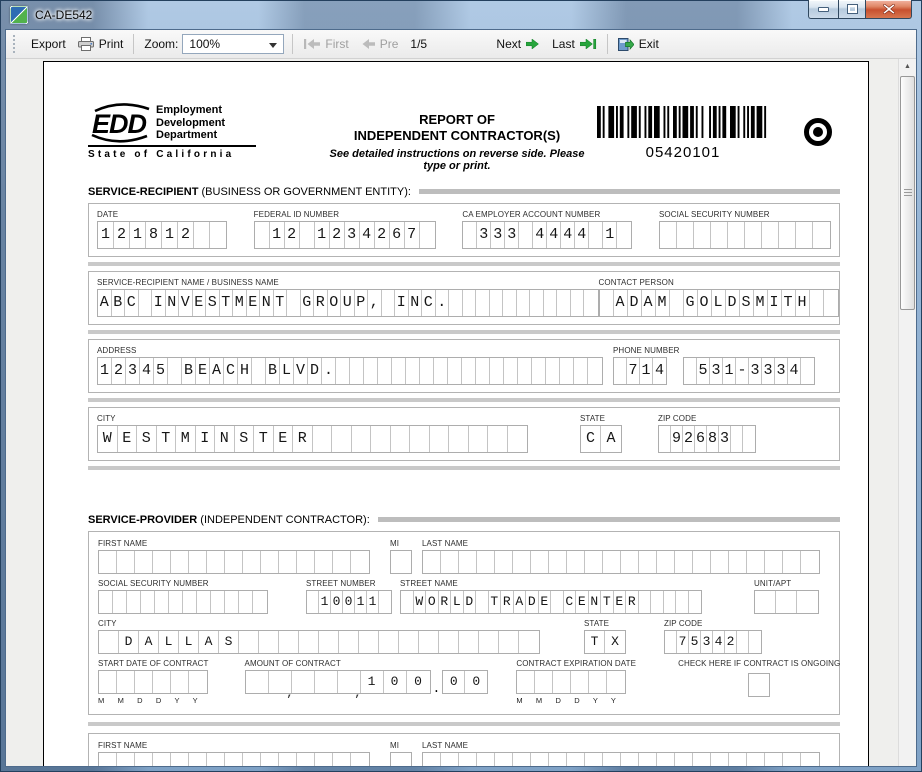 The image size is (922, 772). I want to click on comb-cell: 0, so click(395, 681).